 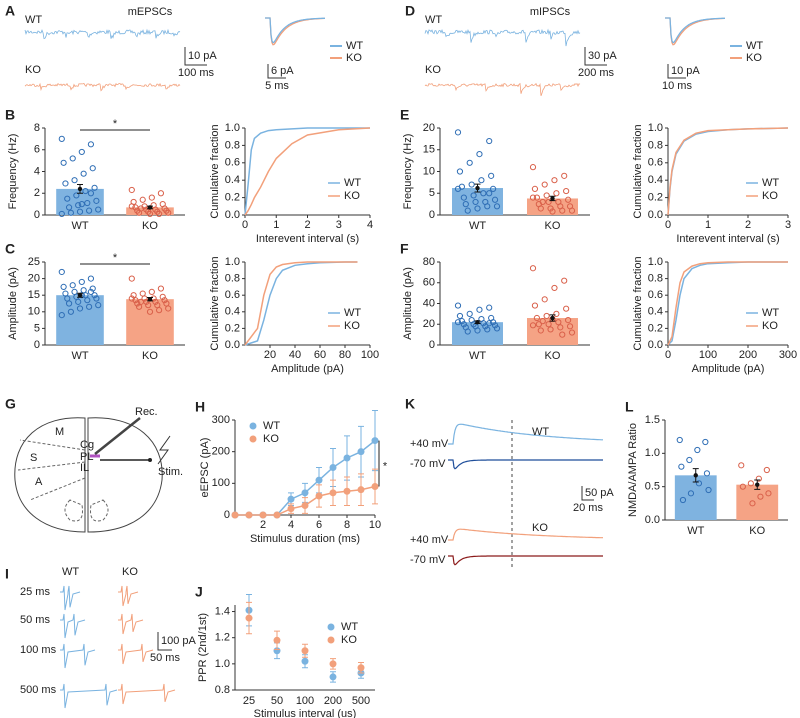 What do you see at coordinates (677, 86) in the screenshot?
I see `scale-label: 10 ms` at bounding box center [677, 86].